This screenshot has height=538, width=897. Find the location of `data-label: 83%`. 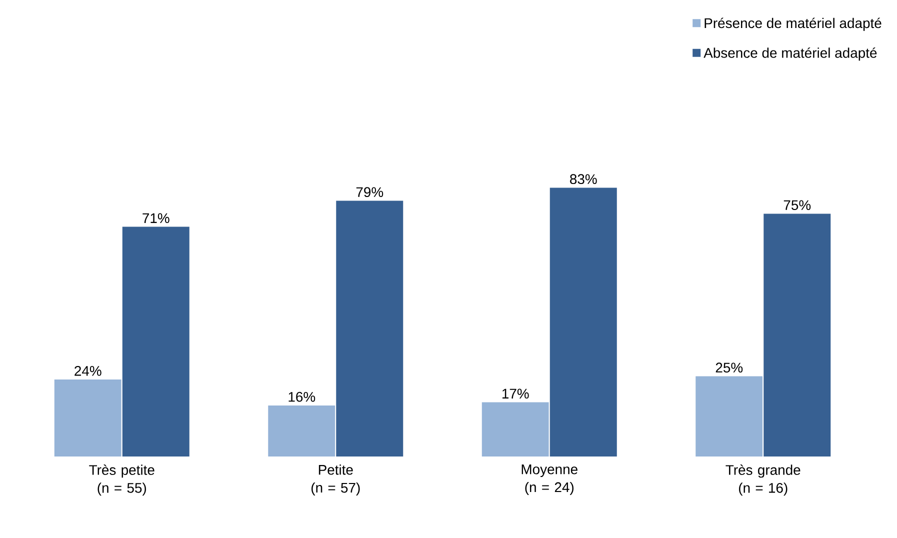

data-label: 83% is located at coordinates (583, 179).